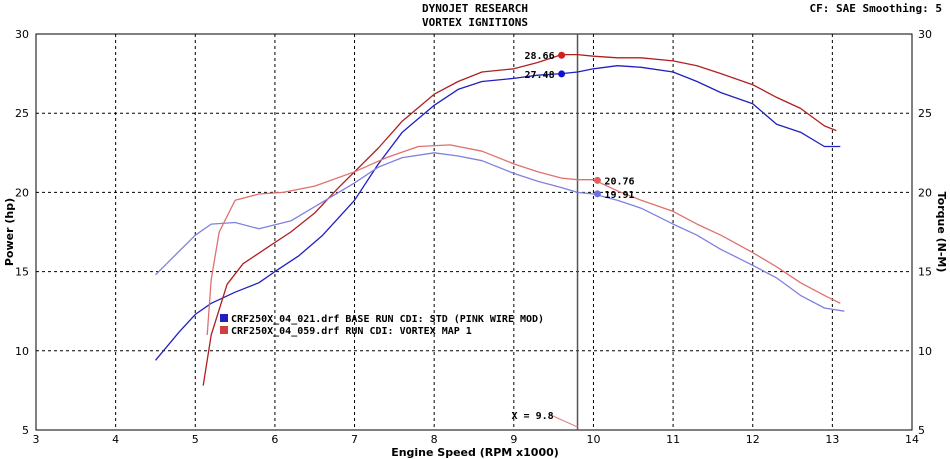 This screenshot has height=459, width=950. I want to click on y-left-tick-label: 15, so click(22, 272).